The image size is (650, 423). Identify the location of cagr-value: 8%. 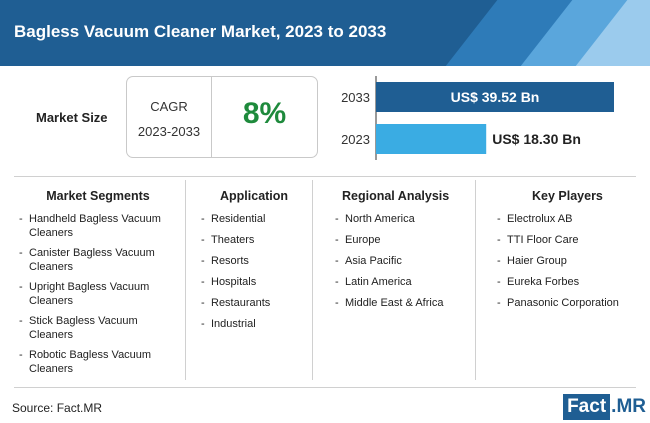
(264, 113).